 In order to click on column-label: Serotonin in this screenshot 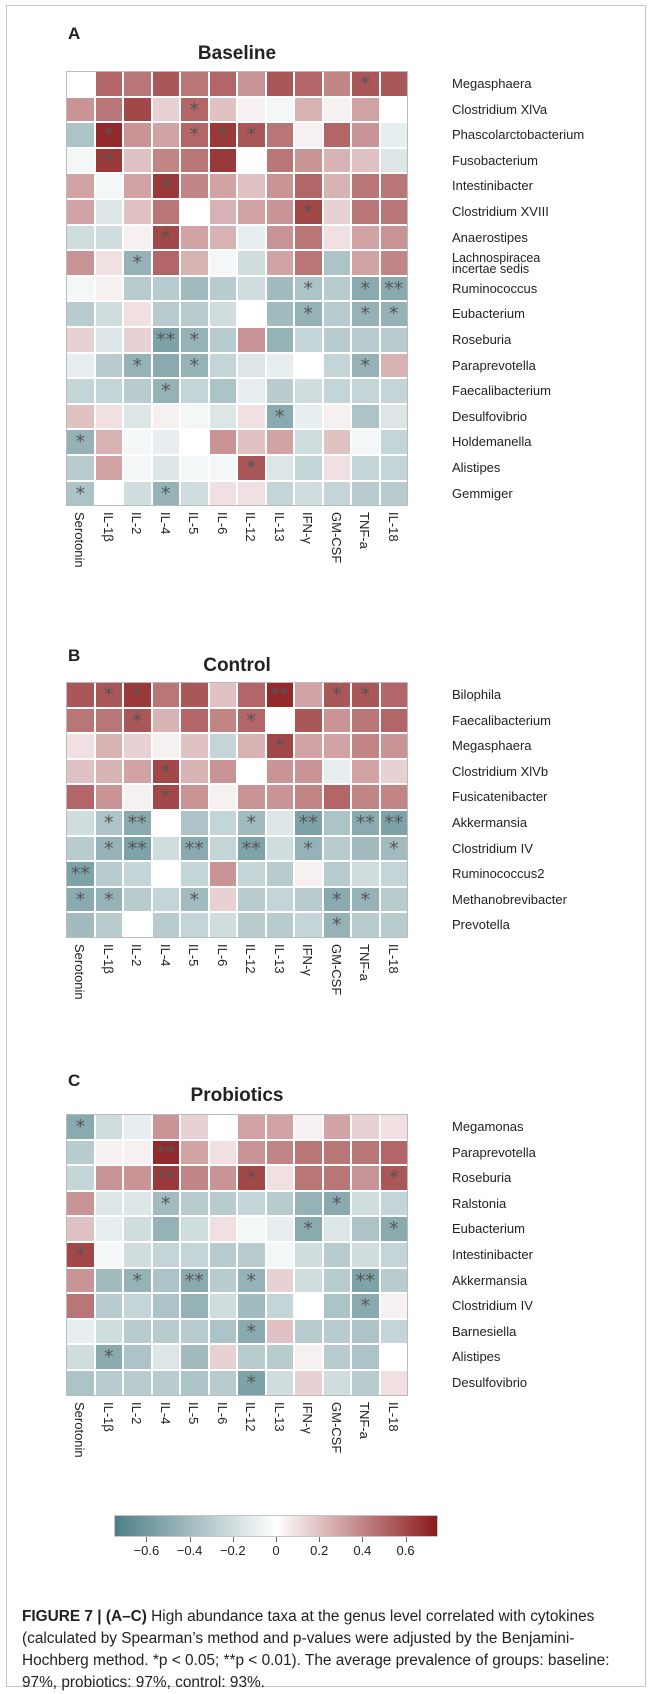, I will do `click(80, 972)`.